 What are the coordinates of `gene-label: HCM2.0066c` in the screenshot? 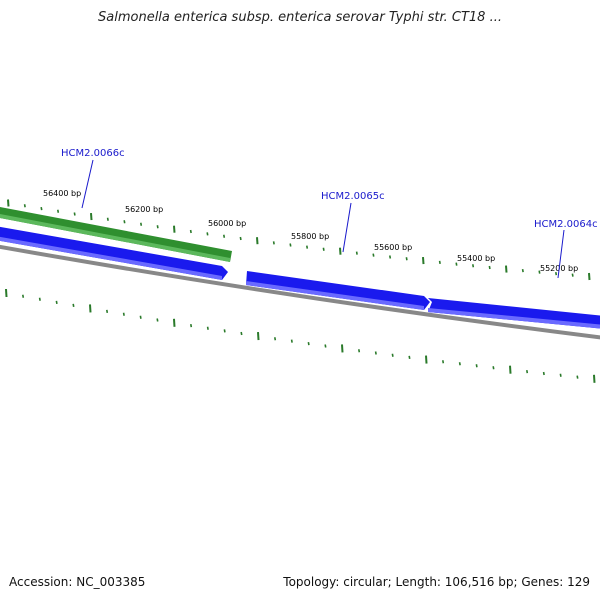 It's located at (93, 153).